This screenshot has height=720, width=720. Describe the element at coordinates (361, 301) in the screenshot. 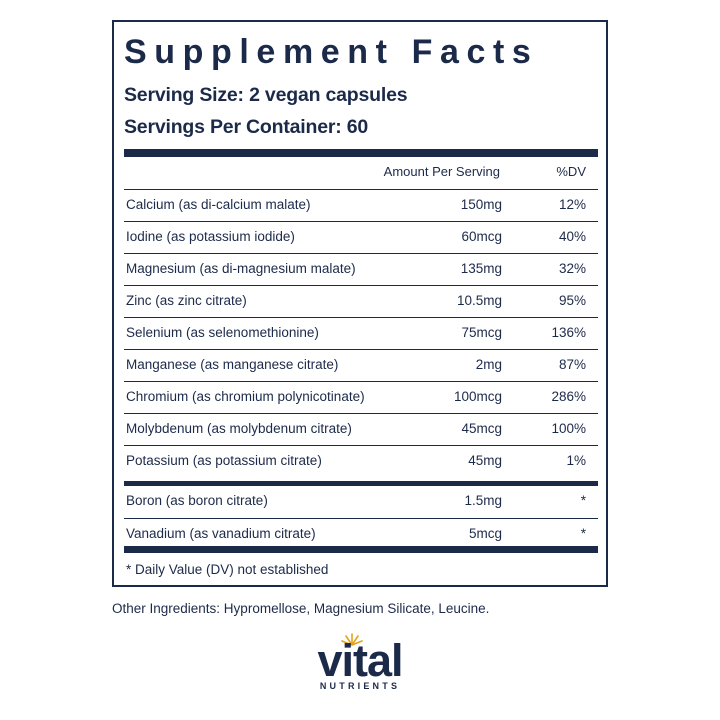

I see `nutrient-row: Zinc (as zinc citrate) 10.5mg 95%` at that location.